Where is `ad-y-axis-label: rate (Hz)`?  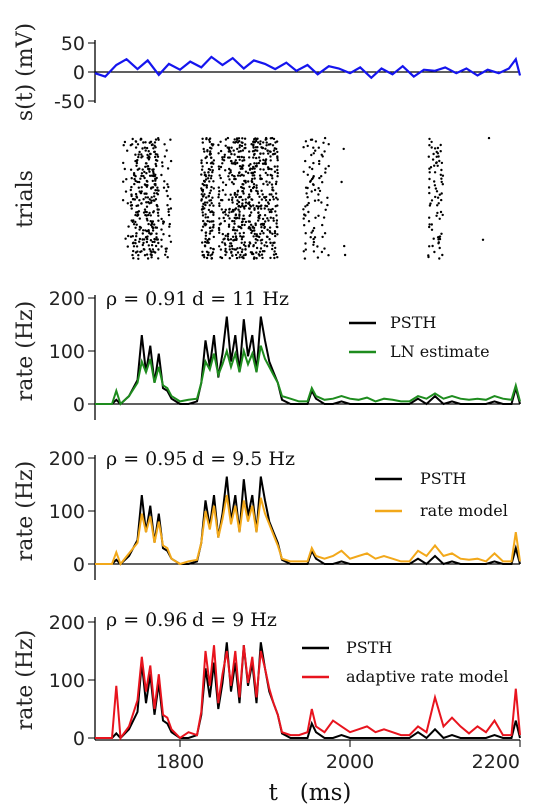 ad-y-axis-label: rate (Hz) is located at coordinates (25, 680).